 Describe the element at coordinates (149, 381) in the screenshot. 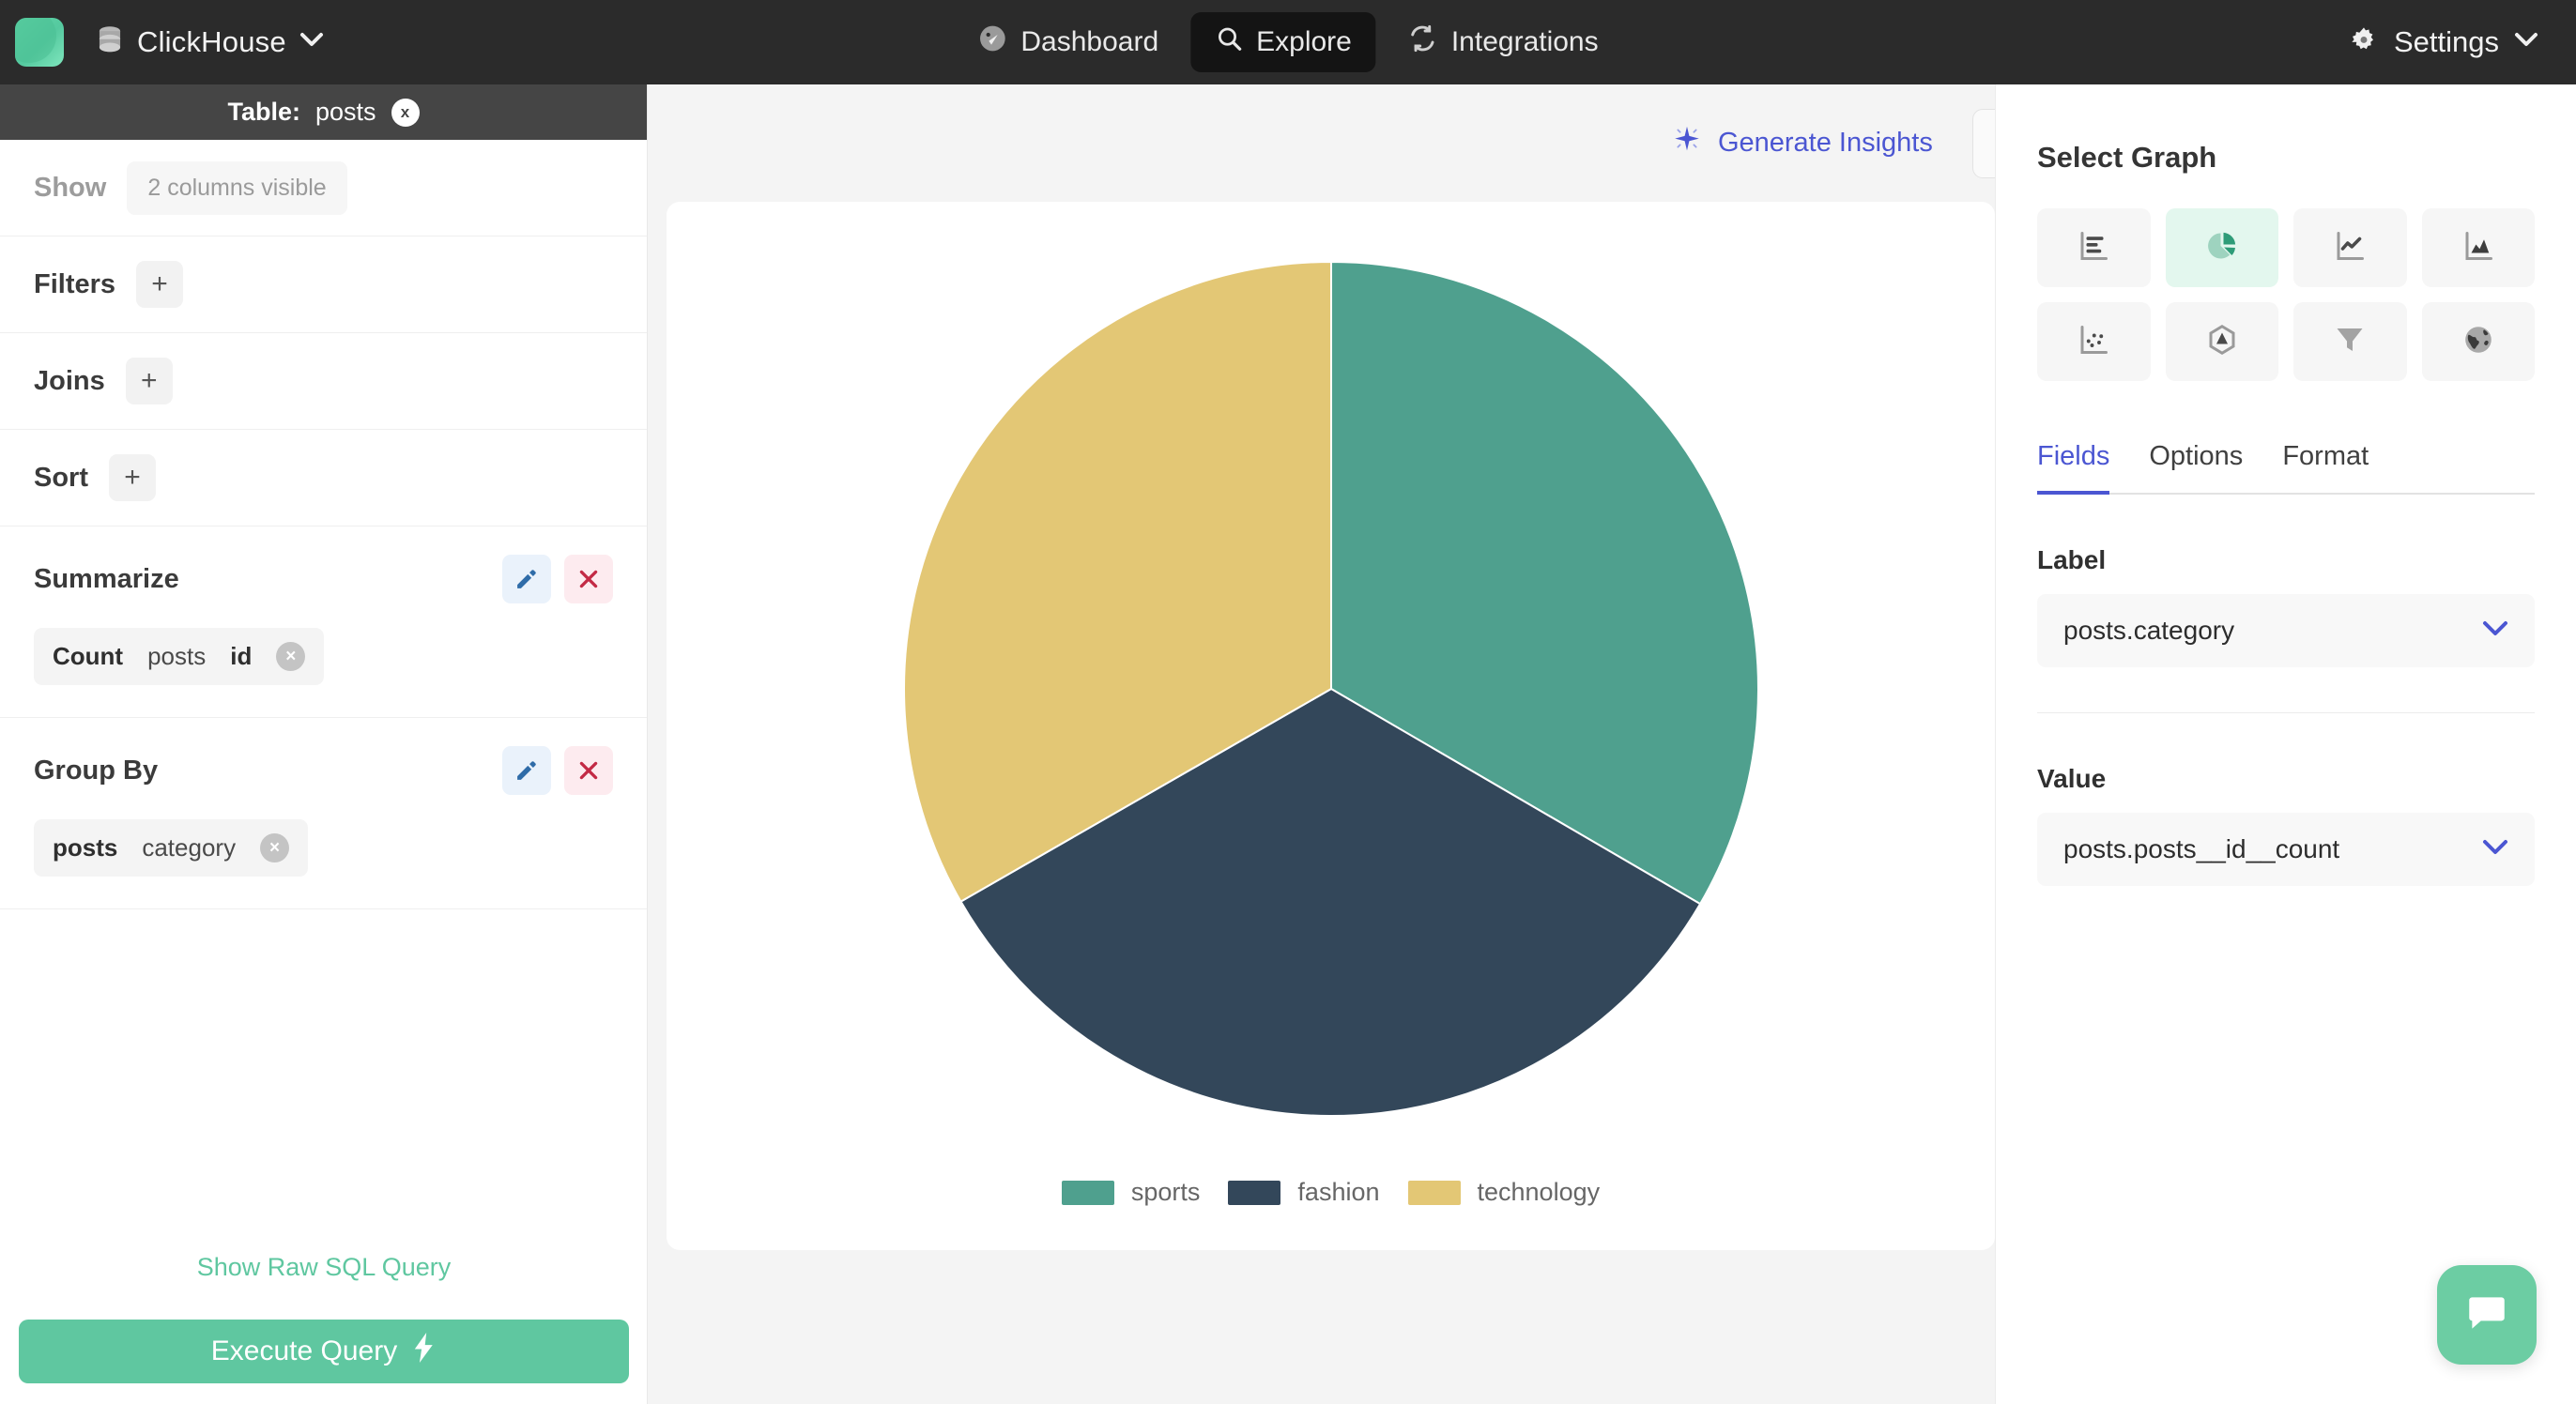

I see `add-join-button: +` at that location.